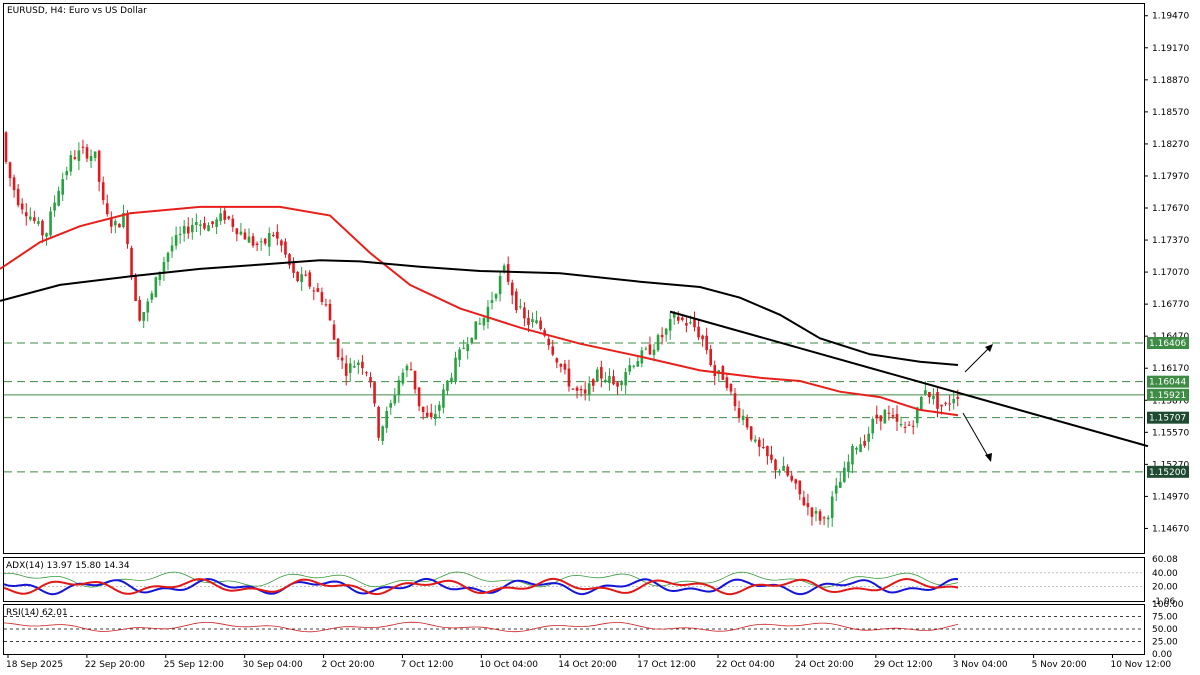 The image size is (1200, 675). I want to click on y-tick-label: 1.16170, so click(1170, 369).